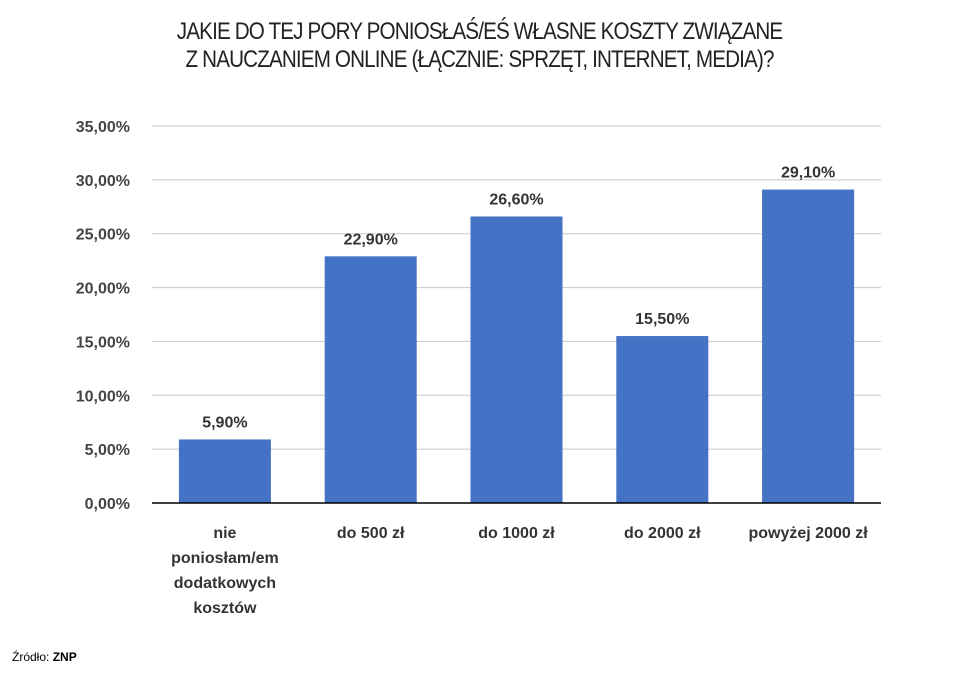  What do you see at coordinates (103, 127) in the screenshot?
I see `y-tick-label: 35,00%` at bounding box center [103, 127].